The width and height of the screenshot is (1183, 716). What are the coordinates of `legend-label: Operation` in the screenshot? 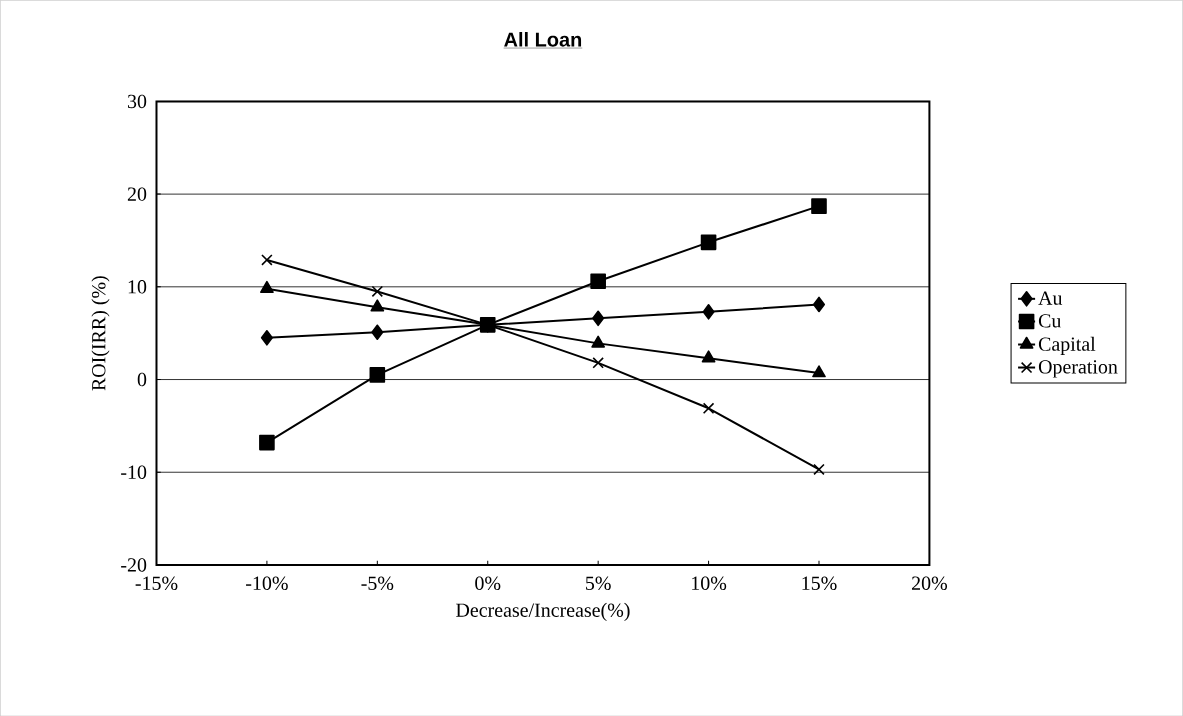 It's located at (1078, 368).